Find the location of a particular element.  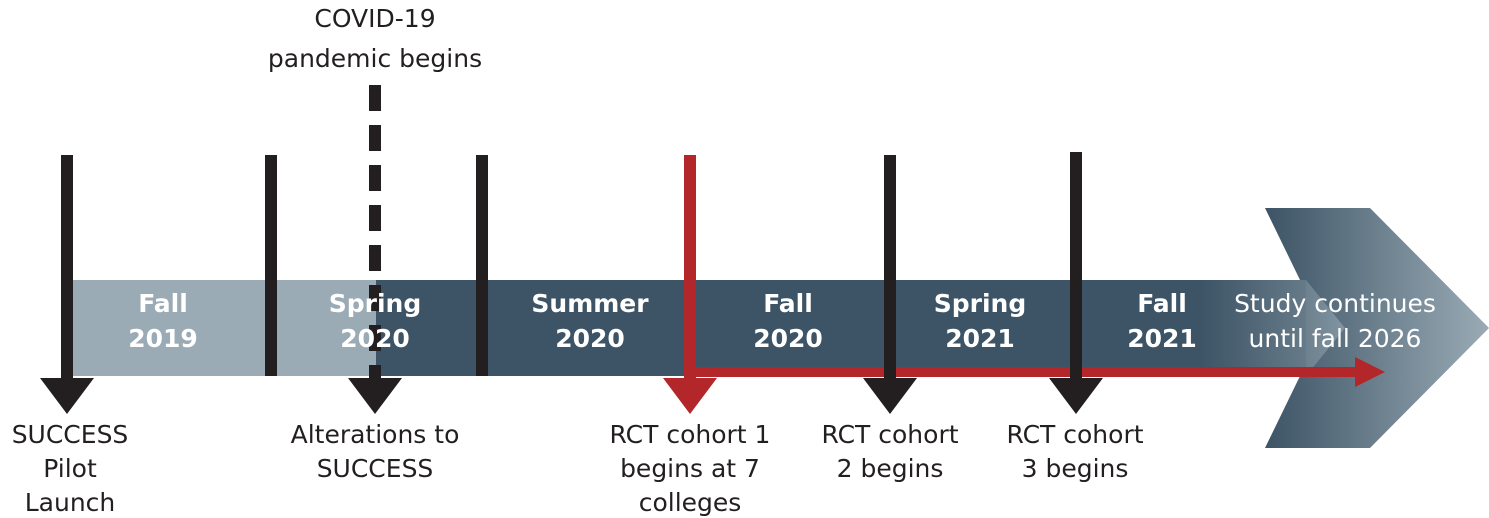

continuation-chevron is located at coordinates (1377, 328).